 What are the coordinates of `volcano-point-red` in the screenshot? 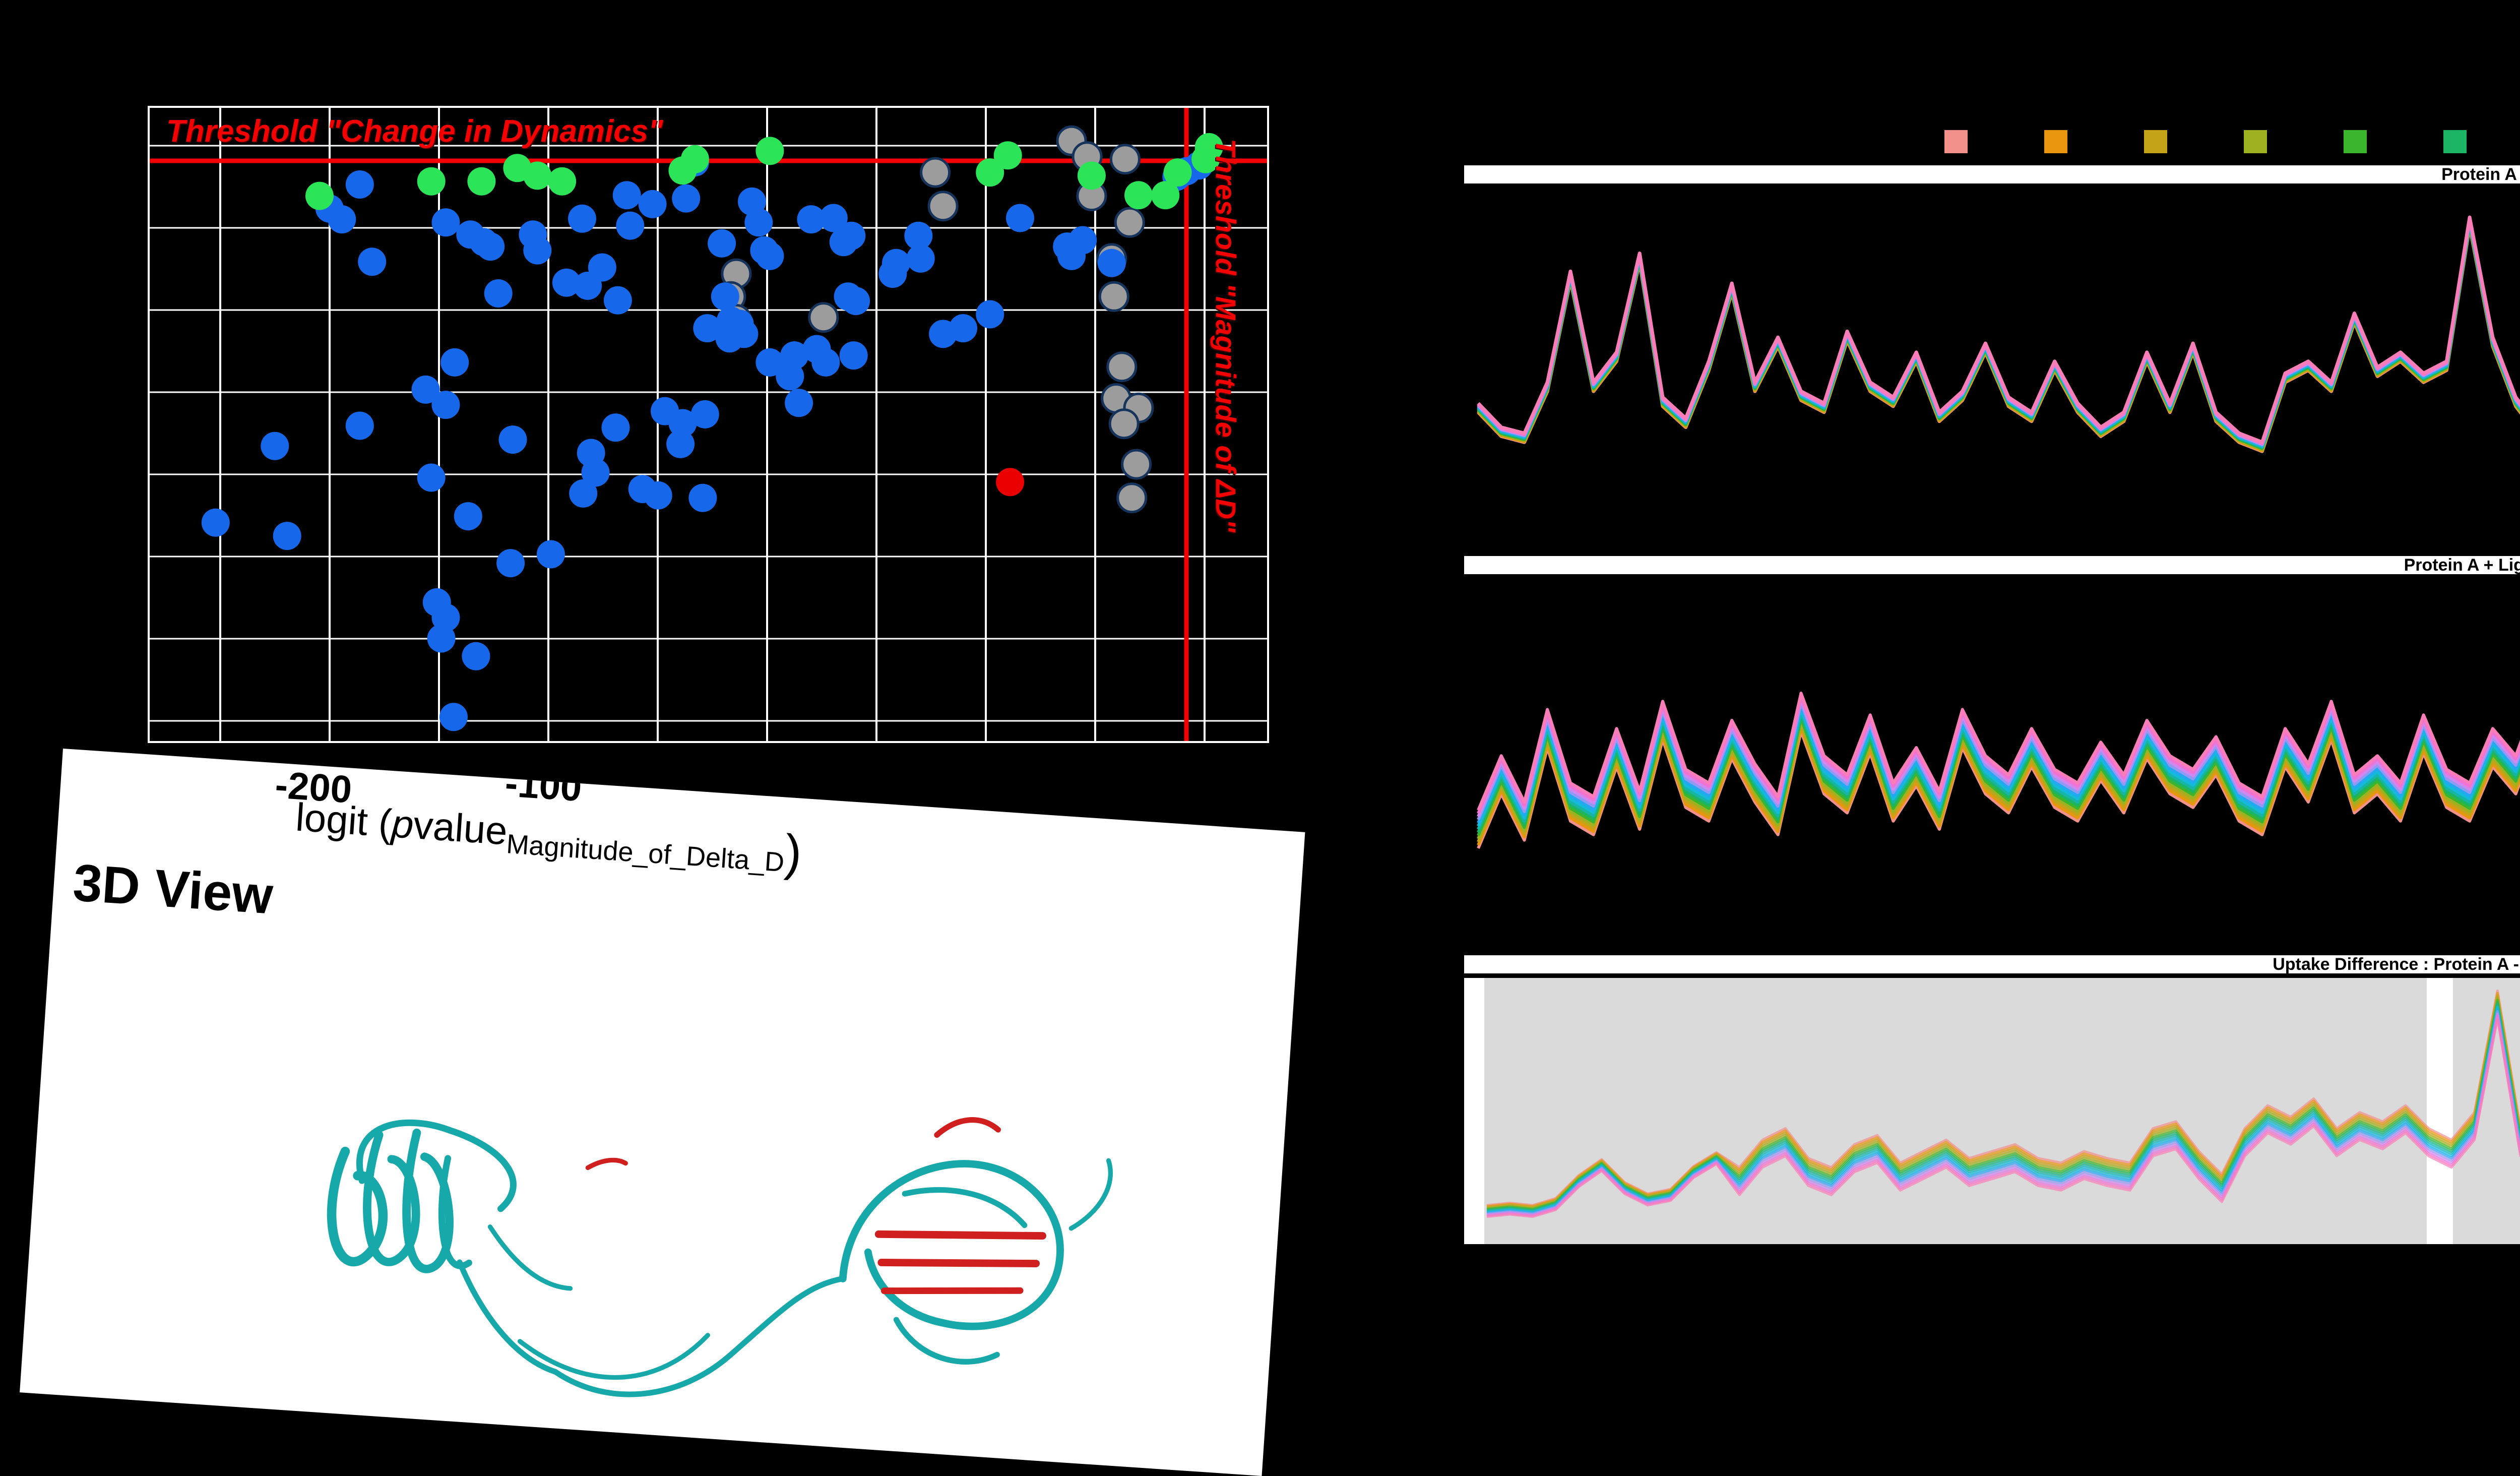 It's located at (1011, 482).